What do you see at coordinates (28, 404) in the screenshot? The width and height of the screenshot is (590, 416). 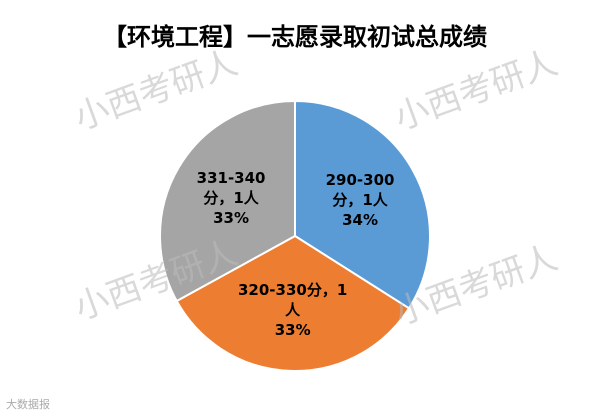 I see `footer-logo: 大数据报` at bounding box center [28, 404].